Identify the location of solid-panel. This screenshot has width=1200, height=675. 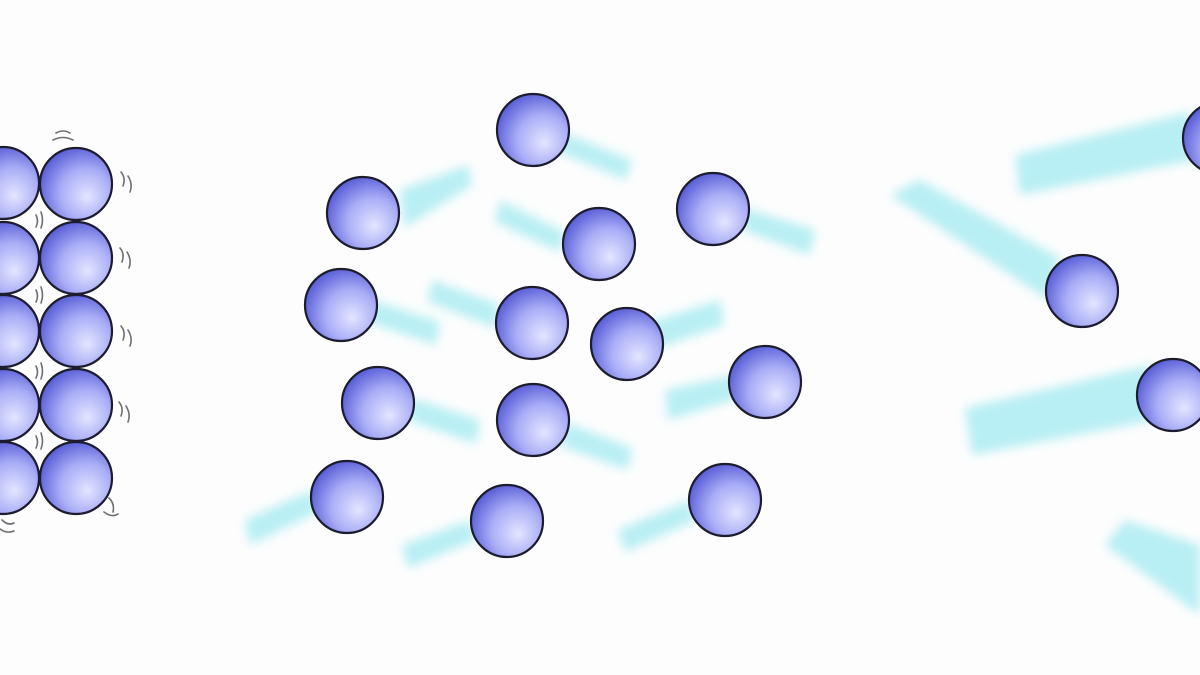
(66, 331).